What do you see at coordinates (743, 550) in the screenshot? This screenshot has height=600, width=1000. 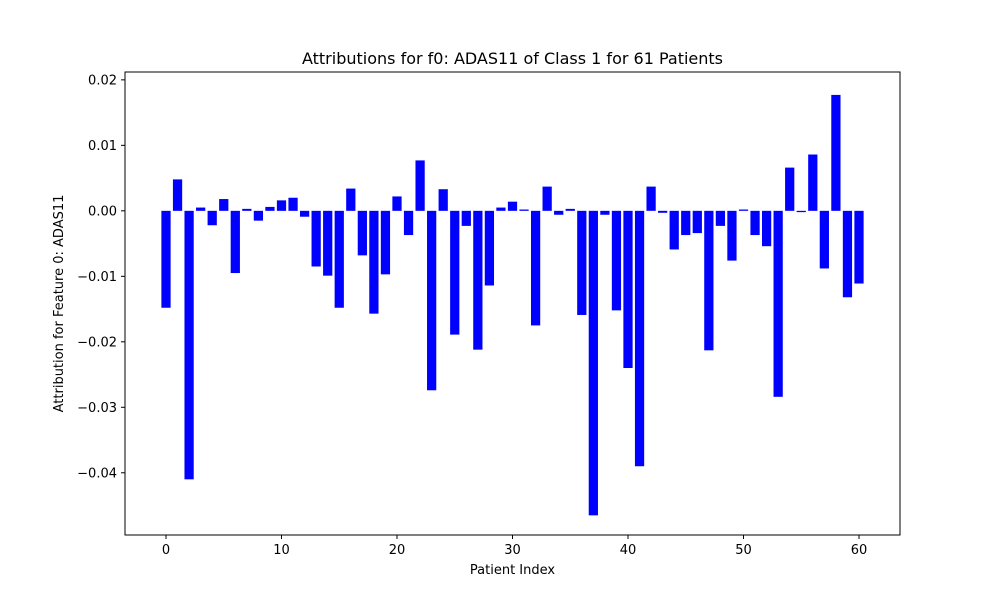 I see `x-tick-label: 50` at bounding box center [743, 550].